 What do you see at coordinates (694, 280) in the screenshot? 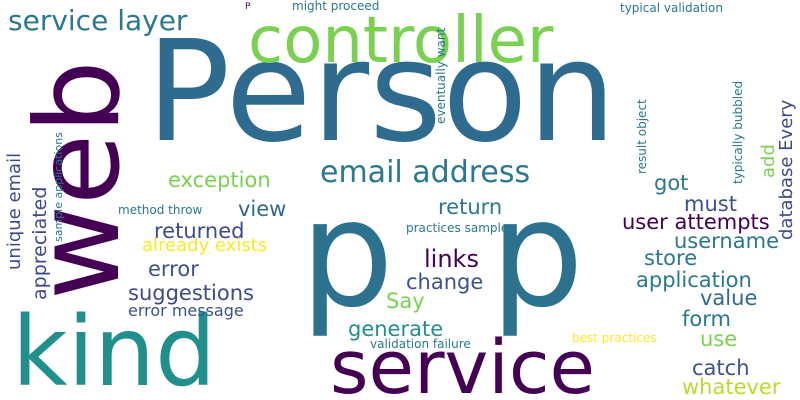
I see `word-application: application` at bounding box center [694, 280].